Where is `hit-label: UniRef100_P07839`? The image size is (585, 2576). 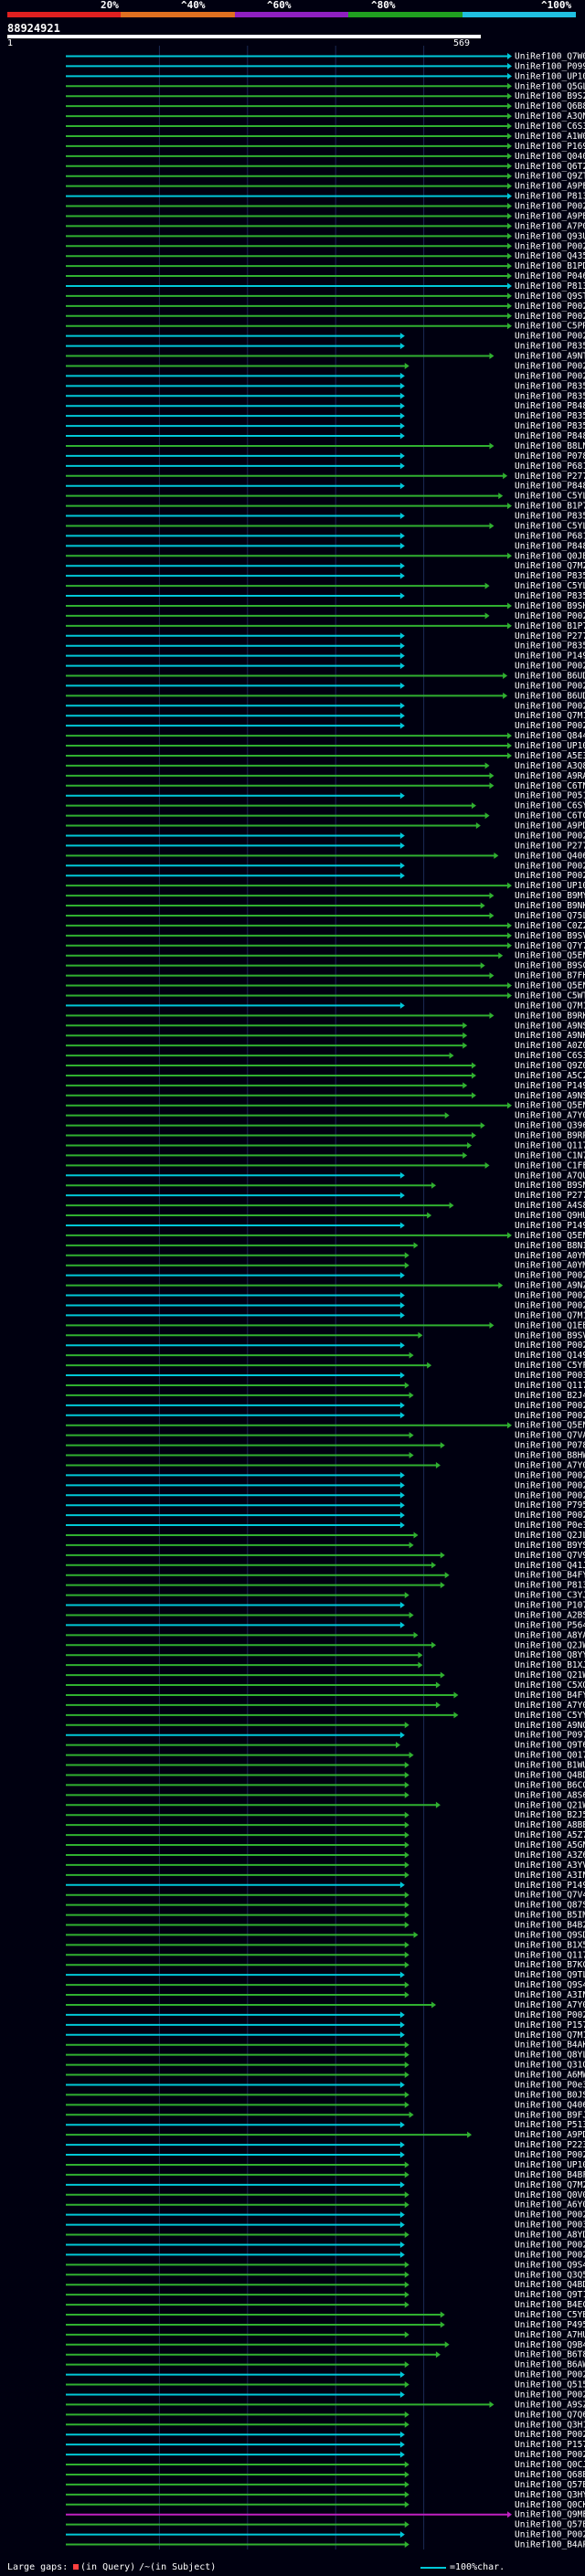
hit-label: UniRef100_P07839 is located at coordinates (550, 1446).